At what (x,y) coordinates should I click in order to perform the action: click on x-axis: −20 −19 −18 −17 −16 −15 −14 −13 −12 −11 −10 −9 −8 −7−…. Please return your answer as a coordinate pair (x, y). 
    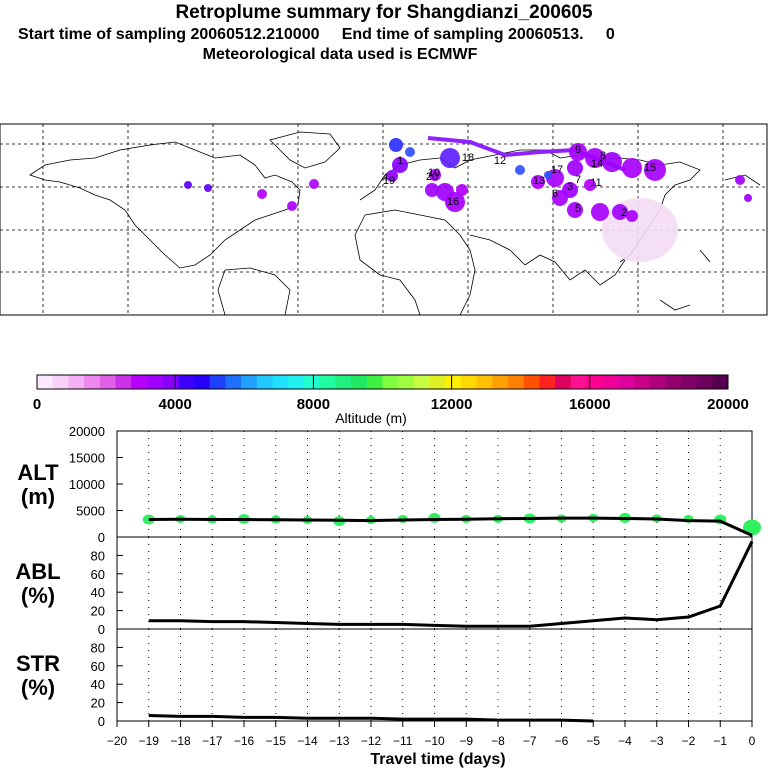
    Looking at the image, I should click on (431, 744).